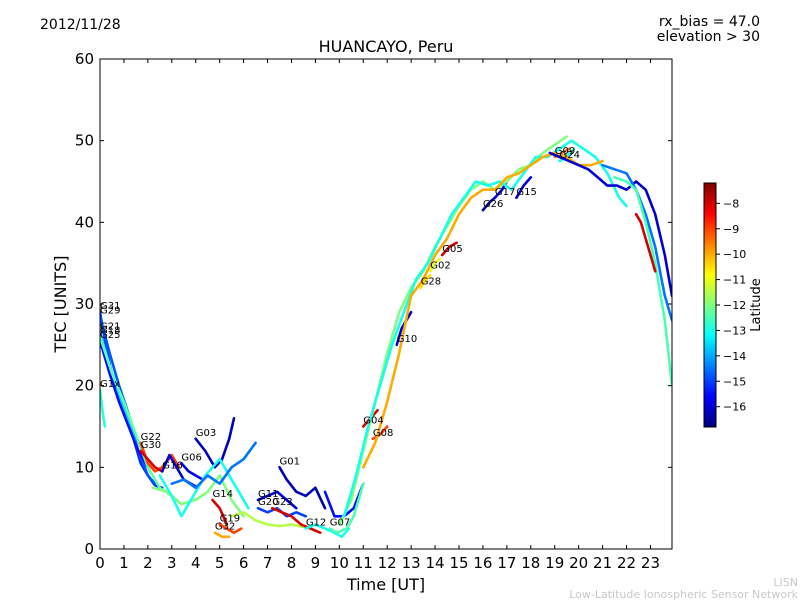 The height and width of the screenshot is (601, 800). What do you see at coordinates (386, 46) in the screenshot?
I see `chart-title: HUANCAYO, Peru` at bounding box center [386, 46].